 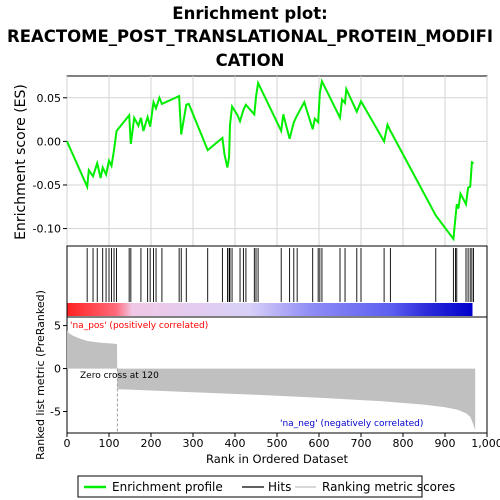 What do you see at coordinates (249, 13) in the screenshot?
I see `chart-title-line1: Enrichment plot:` at bounding box center [249, 13].